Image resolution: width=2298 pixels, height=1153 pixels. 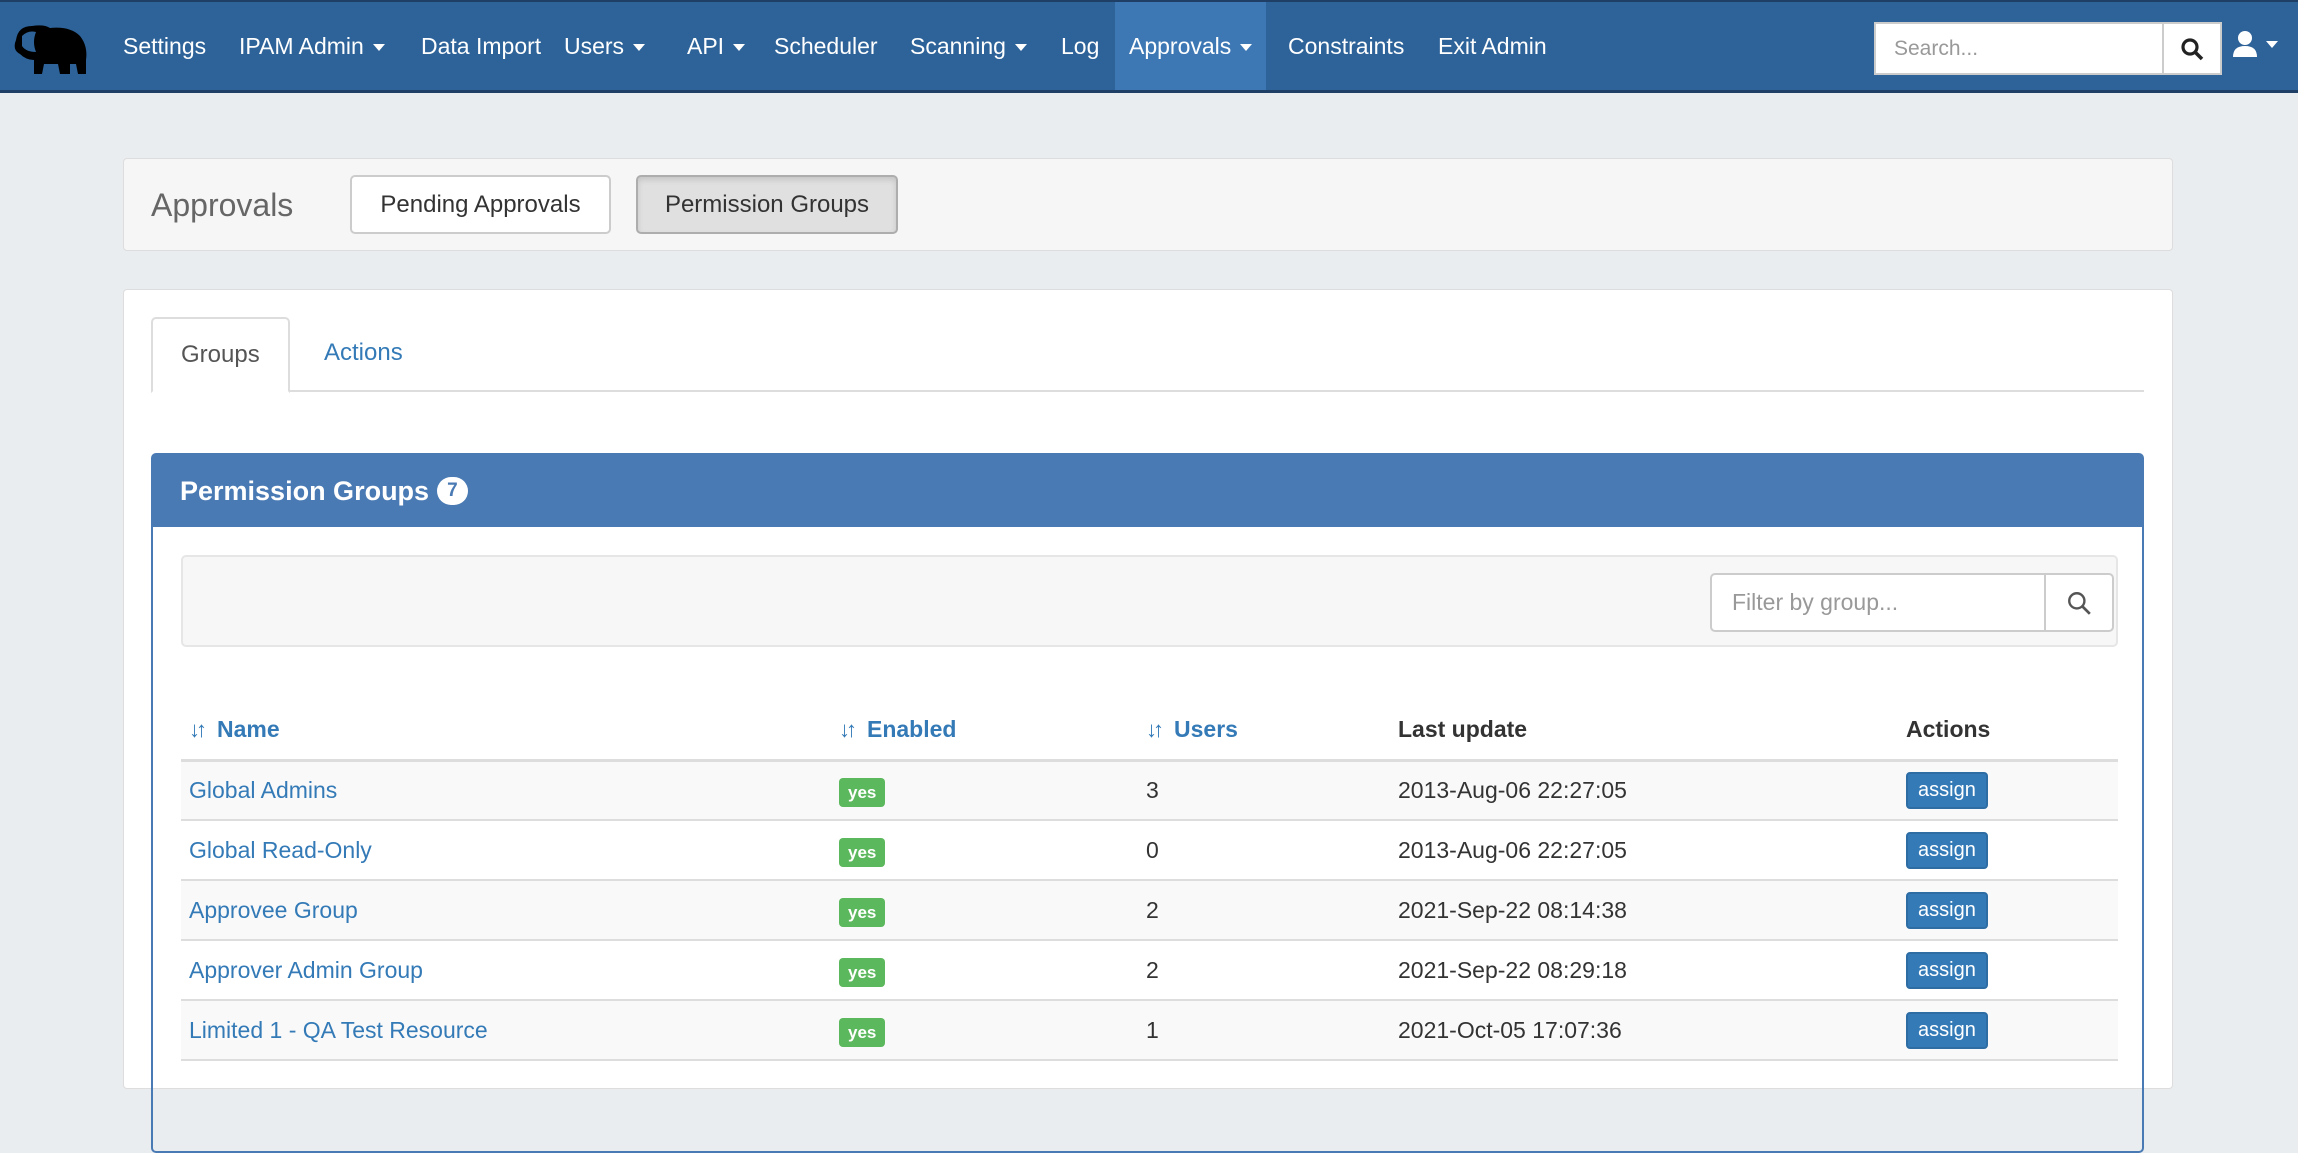 What do you see at coordinates (338, 1029) in the screenshot?
I see `group-link: Limited 1 - QA Test Resource` at bounding box center [338, 1029].